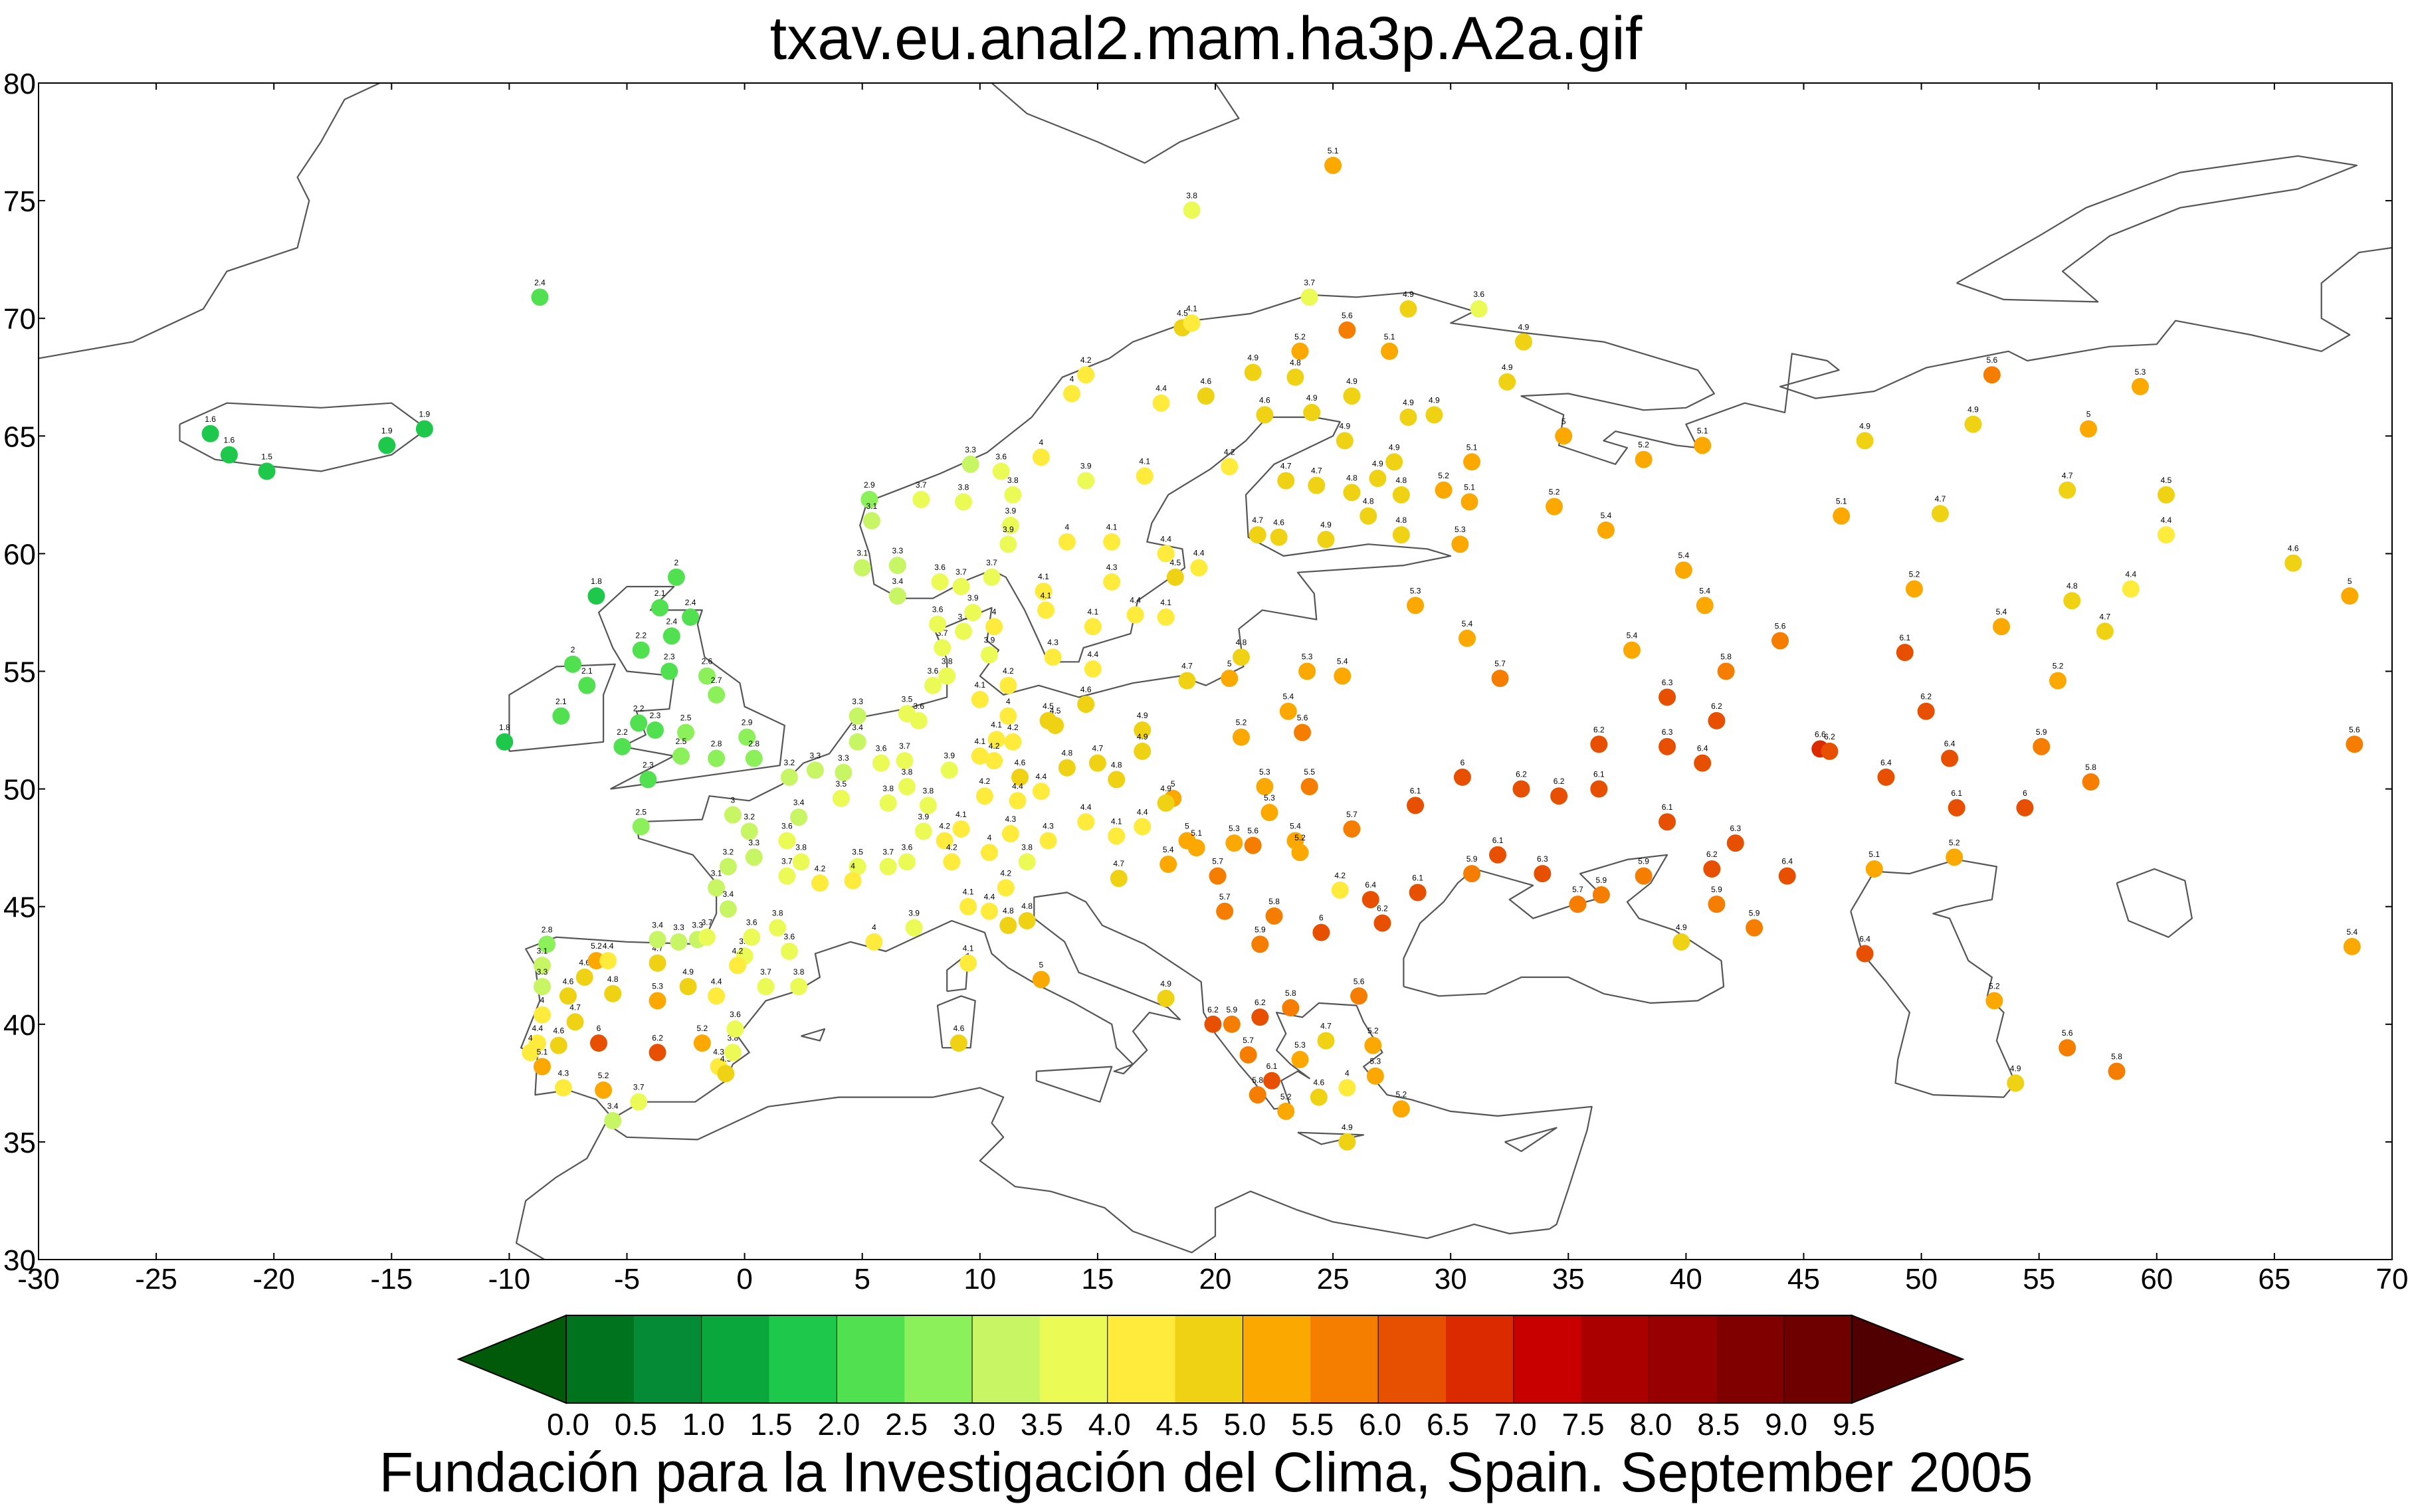  What do you see at coordinates (568, 1424) in the screenshot?
I see `colorbar-label: 0.0` at bounding box center [568, 1424].